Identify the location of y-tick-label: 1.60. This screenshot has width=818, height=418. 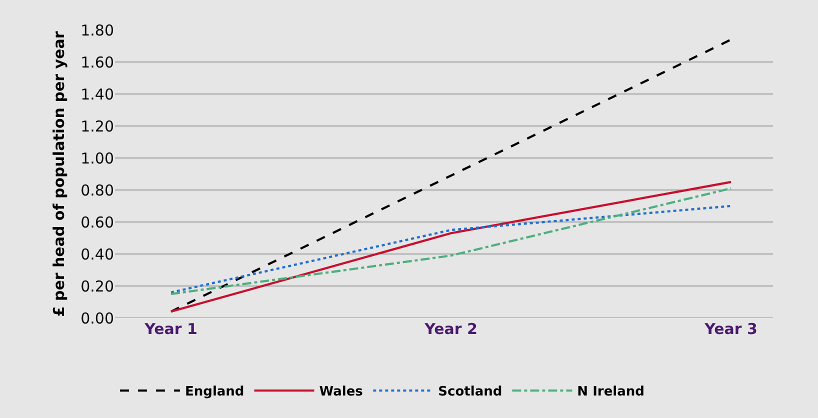
(97, 62).